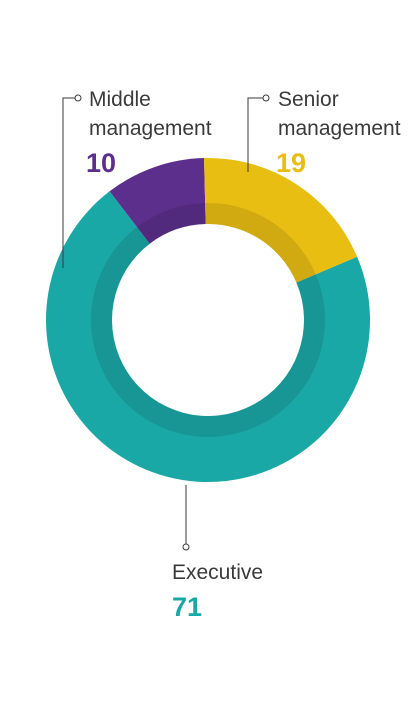 The height and width of the screenshot is (703, 419). I want to click on senior-management-leader-dot, so click(266, 98).